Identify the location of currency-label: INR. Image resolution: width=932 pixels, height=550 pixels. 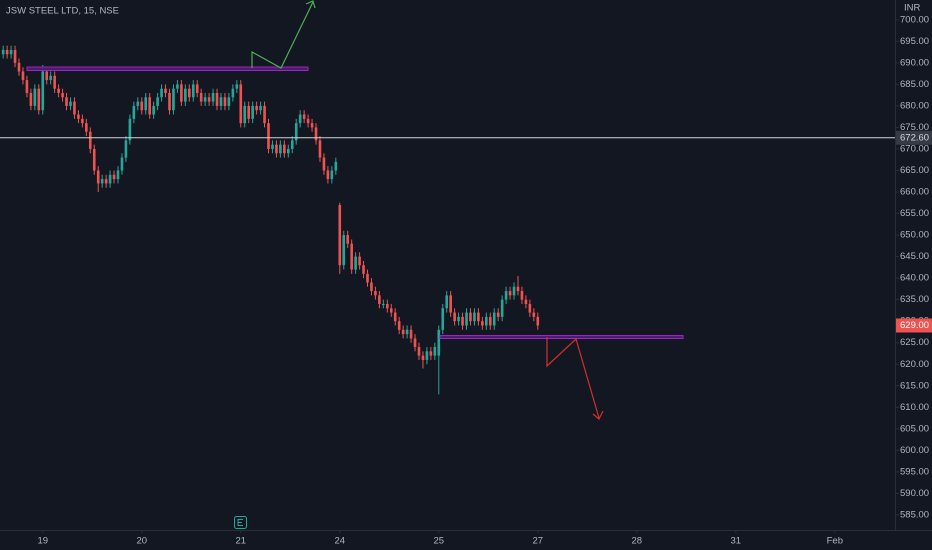
(912, 8).